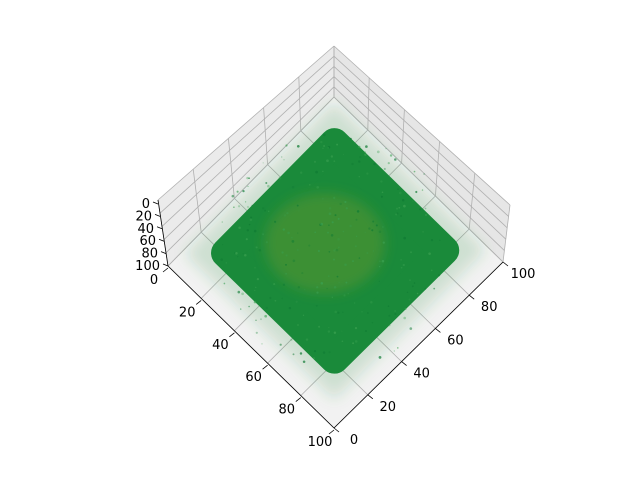 The image size is (640, 480). Describe the element at coordinates (455, 340) in the screenshot. I see `x-tick-label: 60` at that location.